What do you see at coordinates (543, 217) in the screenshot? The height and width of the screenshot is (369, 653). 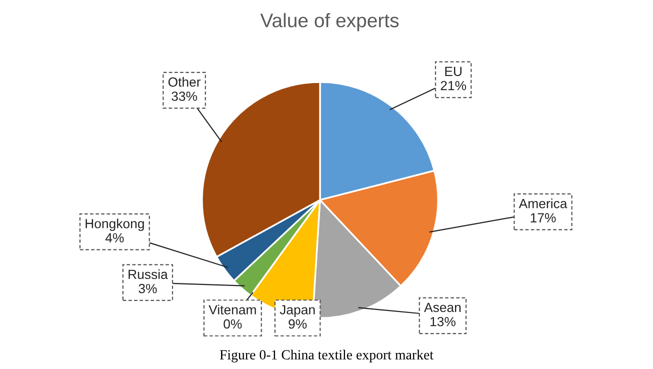 I see `data-label: 17%` at bounding box center [543, 217].